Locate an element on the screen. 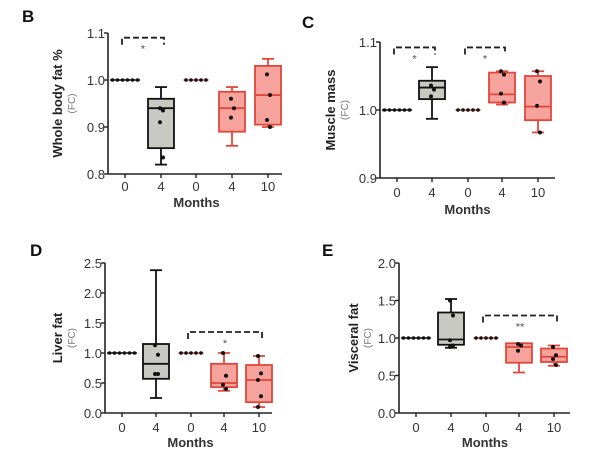 The height and width of the screenshot is (472, 600). box-4-control is located at coordinates (451, 323).